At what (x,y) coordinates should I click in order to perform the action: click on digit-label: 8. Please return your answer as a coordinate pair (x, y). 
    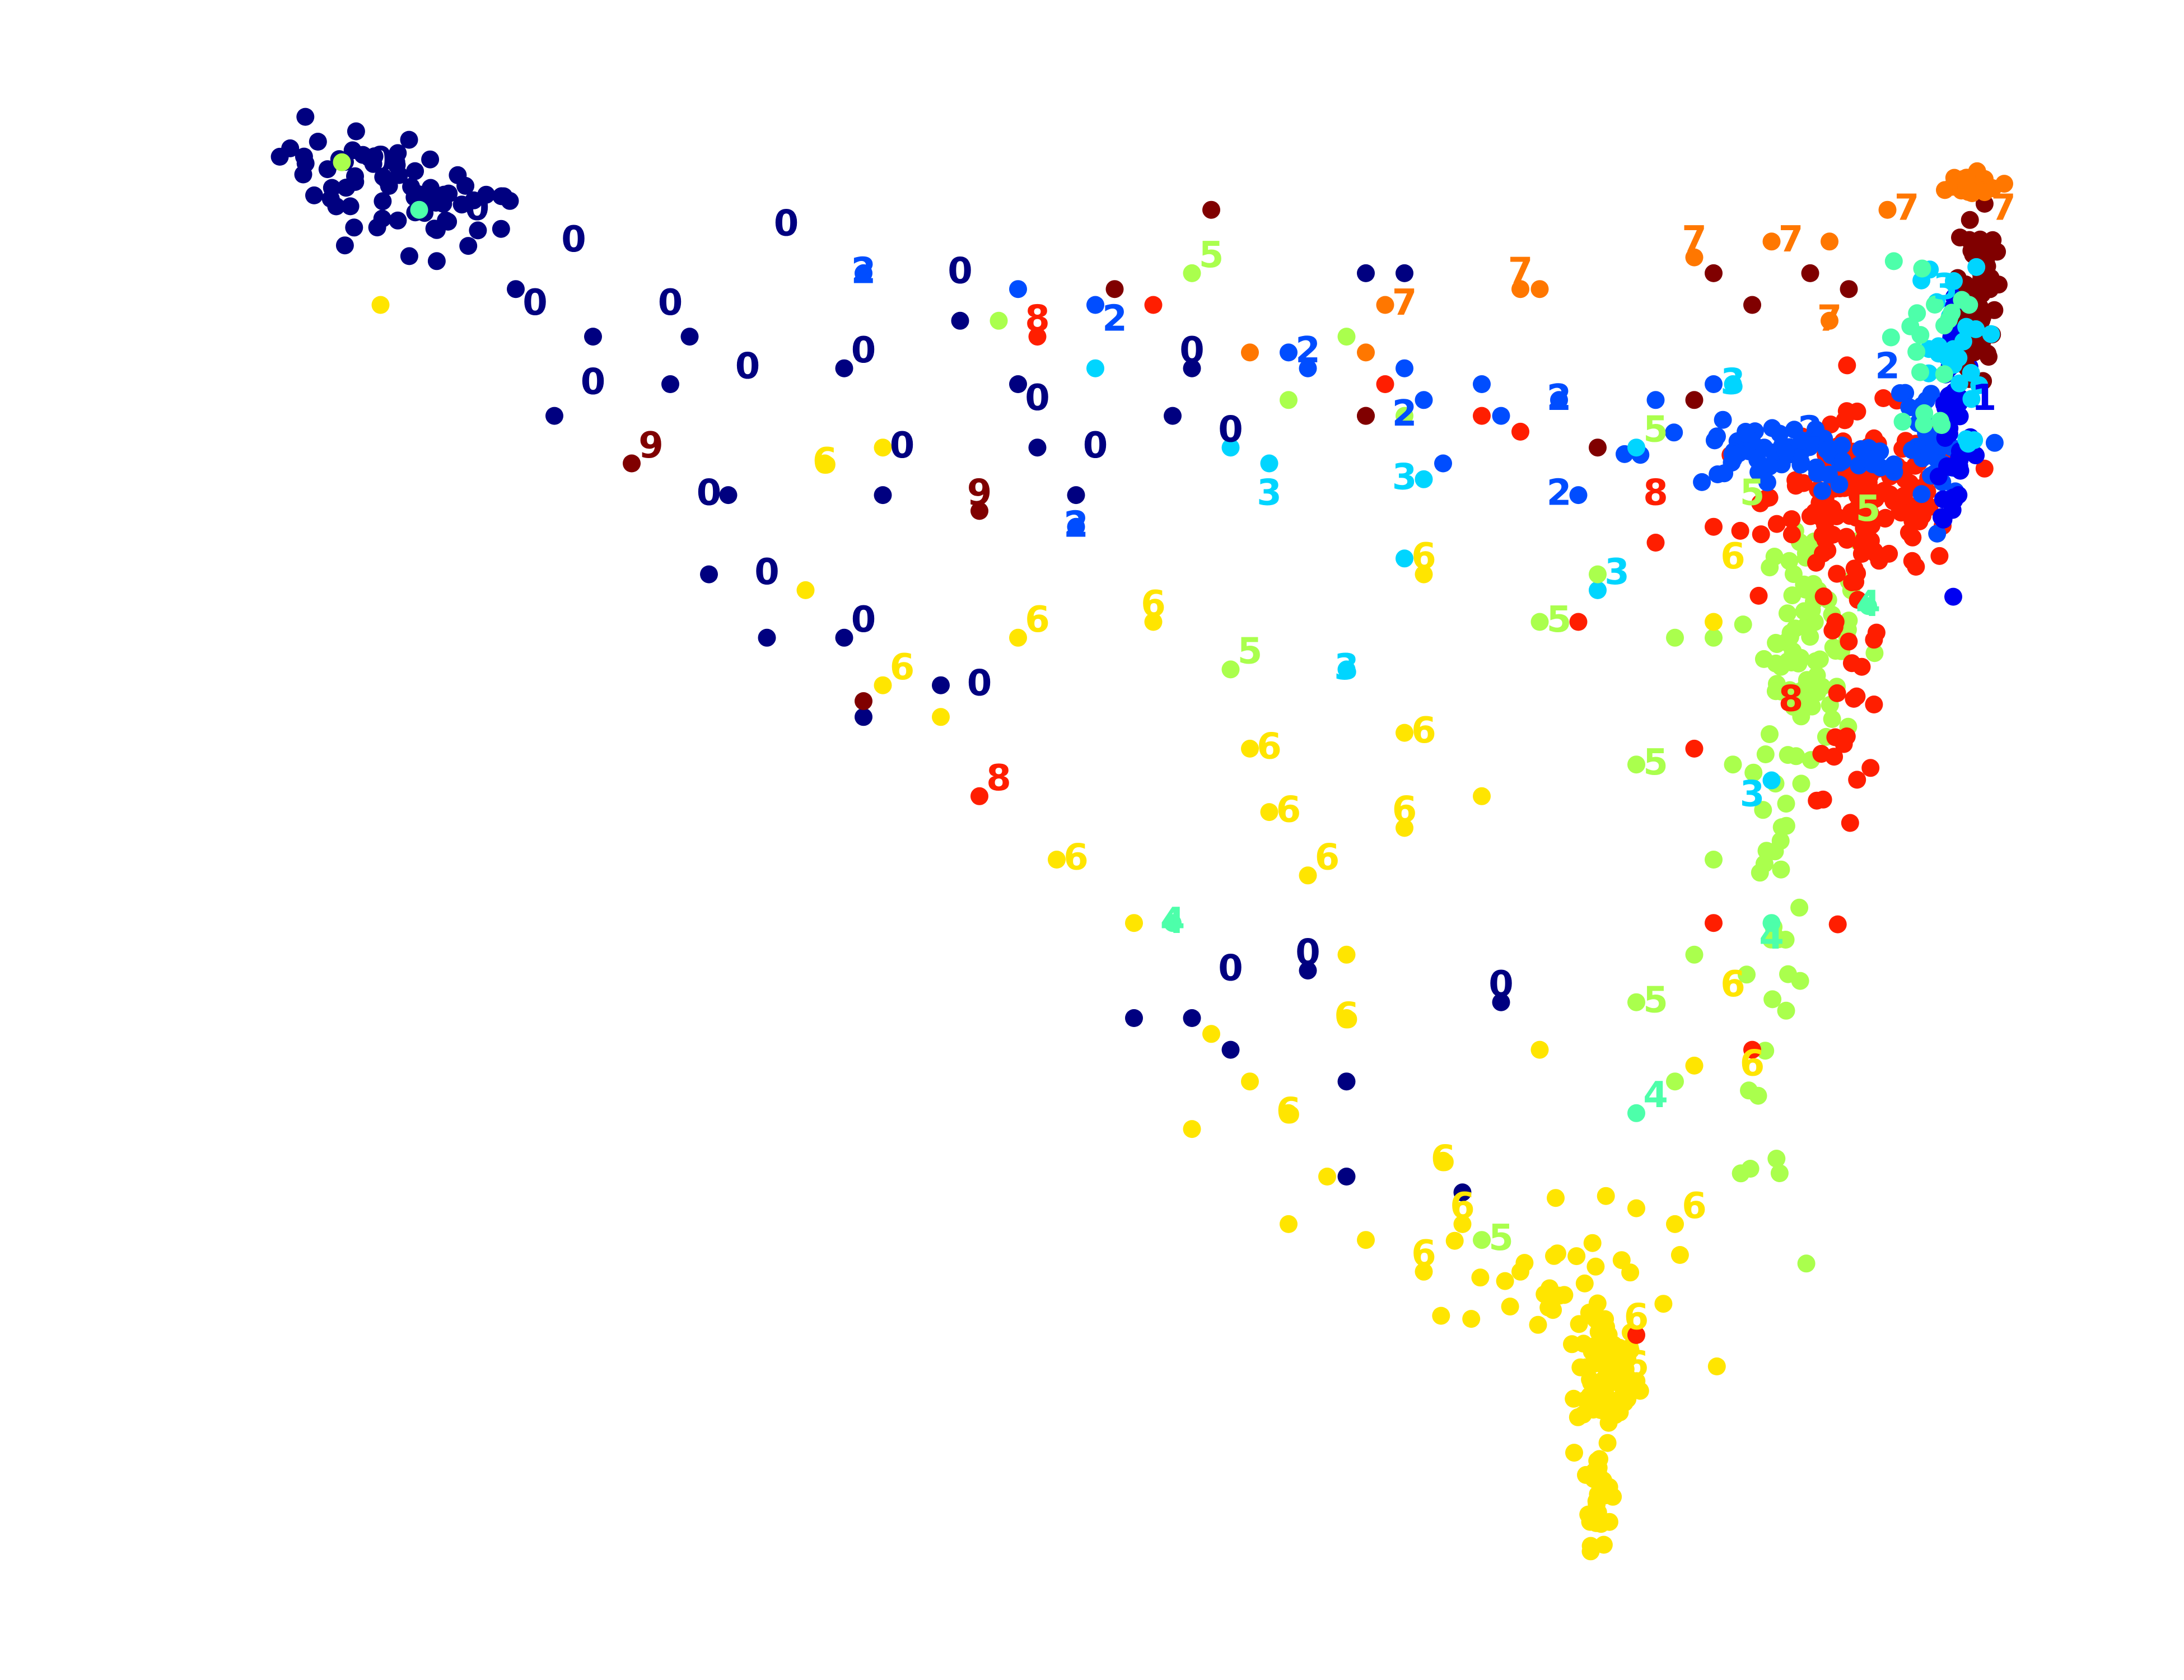
    Looking at the image, I should click on (1656, 494).